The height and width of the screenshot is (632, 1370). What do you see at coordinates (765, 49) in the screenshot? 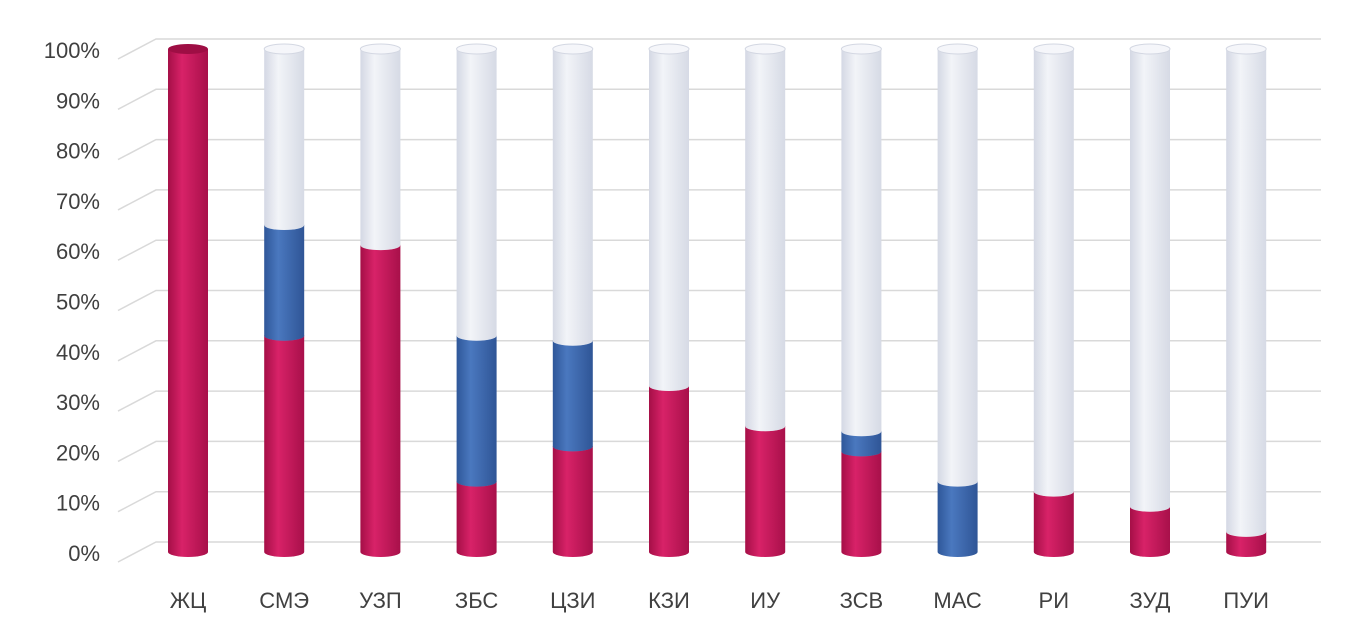
I see `bar-cap-ИУ-series-3` at bounding box center [765, 49].